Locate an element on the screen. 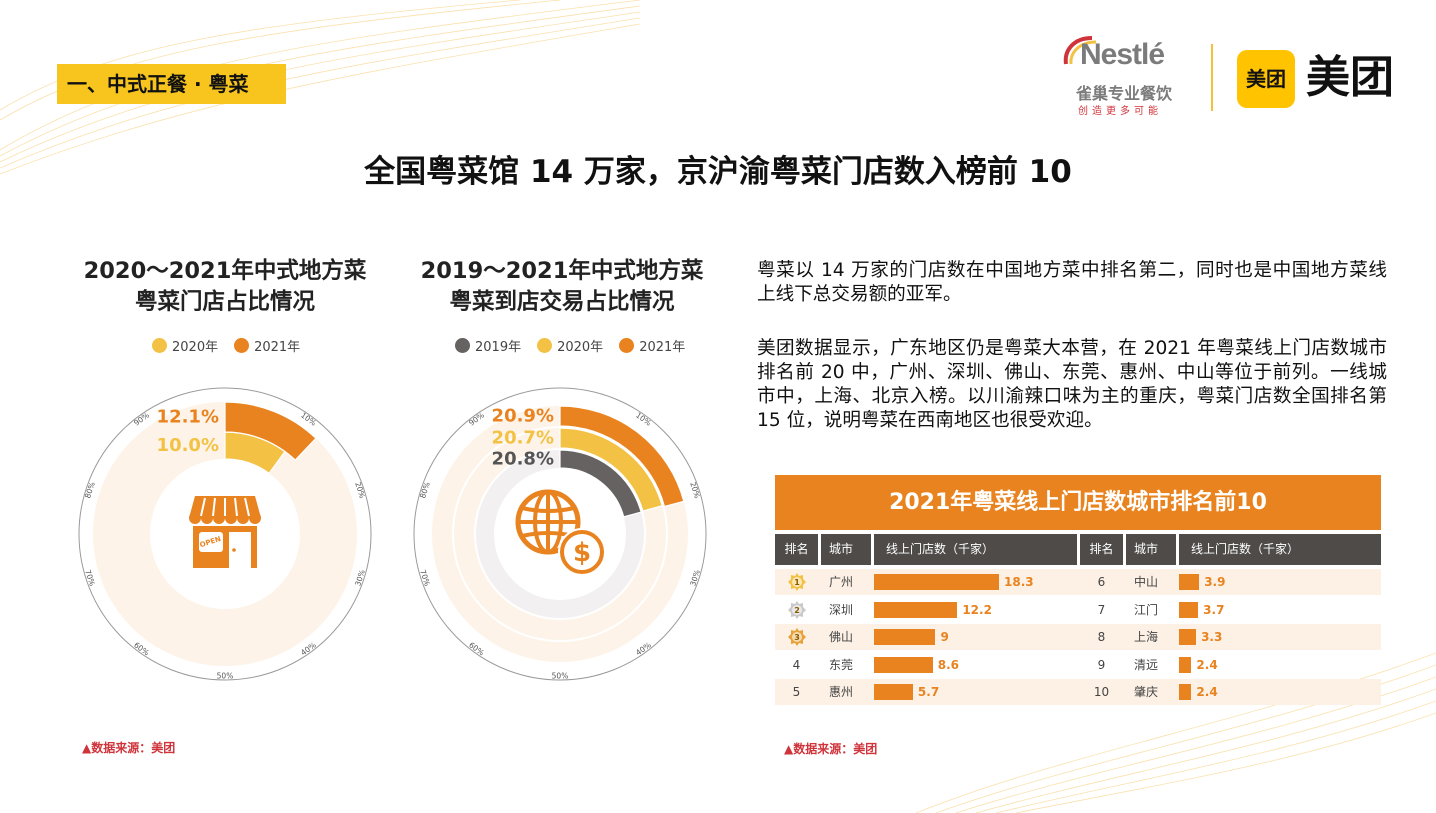 The height and width of the screenshot is (813, 1436). city-cell: 江门 is located at coordinates (1146, 609).